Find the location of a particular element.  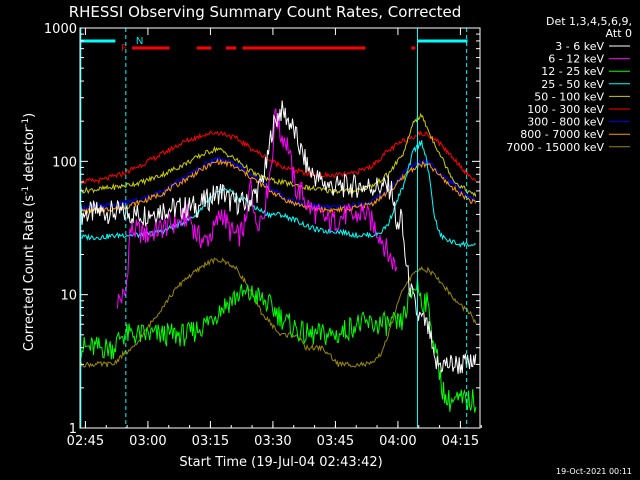

legend-label-5: 100 - 300 keV is located at coordinates (565, 109).